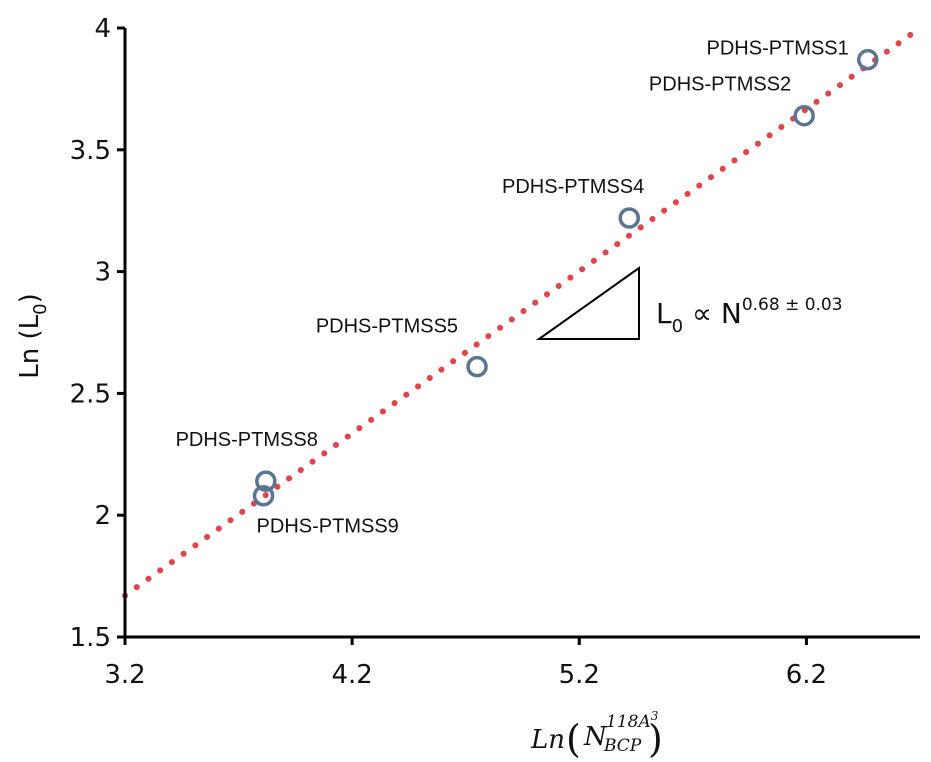  I want to click on svg-text: N, so click(595, 737).